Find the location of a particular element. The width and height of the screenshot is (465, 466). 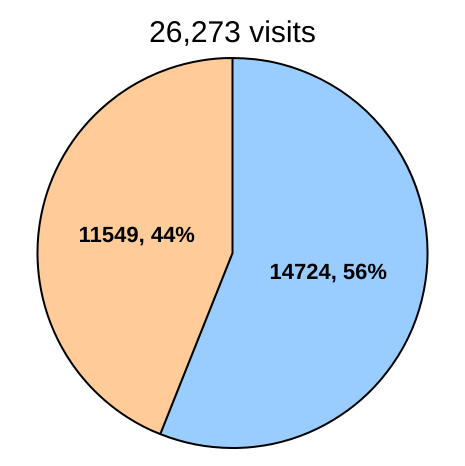

data-label: 14724, 56% is located at coordinates (328, 271).